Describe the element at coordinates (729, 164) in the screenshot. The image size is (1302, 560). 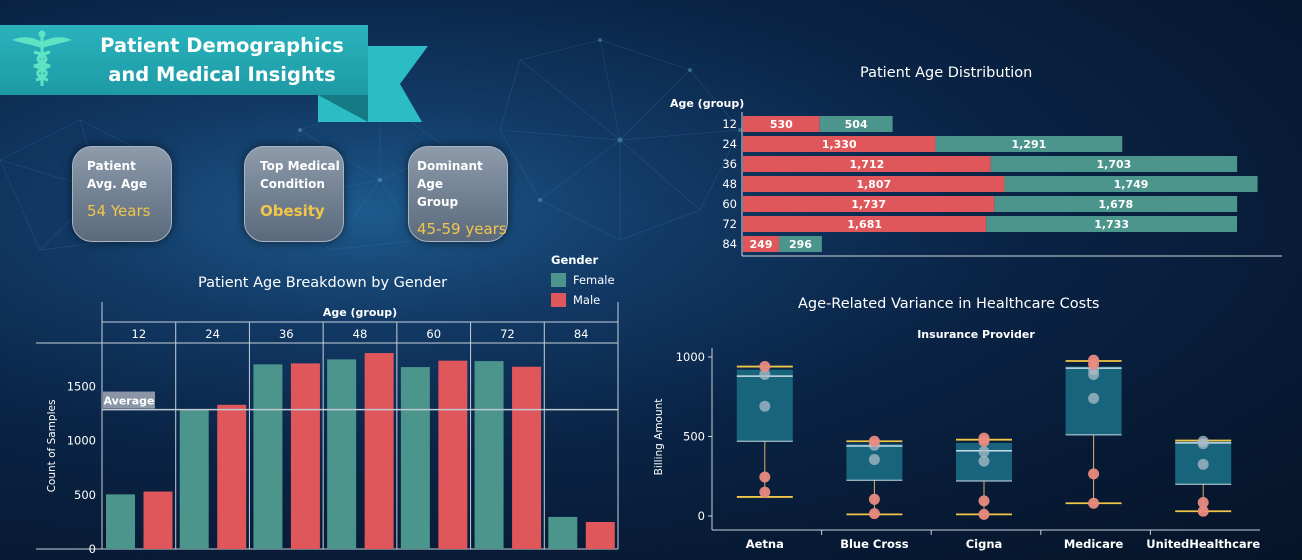
I see `y-tick-label: 36` at that location.